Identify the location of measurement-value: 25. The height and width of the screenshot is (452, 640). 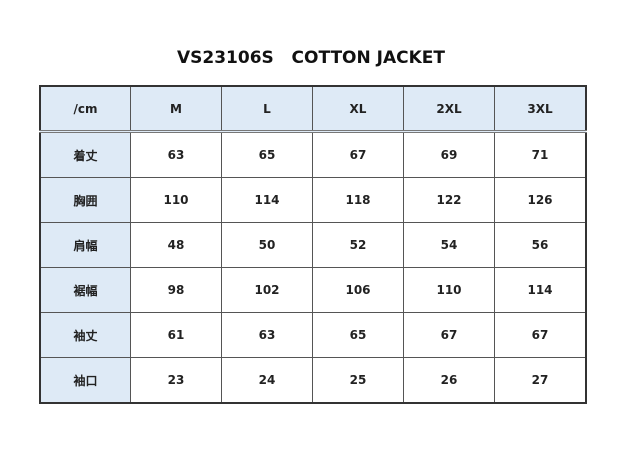
(358, 380).